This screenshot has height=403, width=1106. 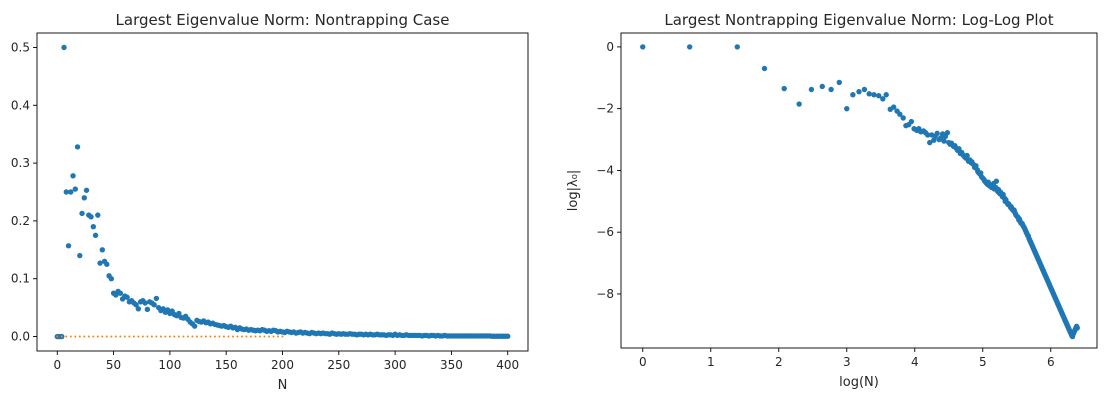 What do you see at coordinates (283, 385) in the screenshot?
I see `x-axis-label: N` at bounding box center [283, 385].